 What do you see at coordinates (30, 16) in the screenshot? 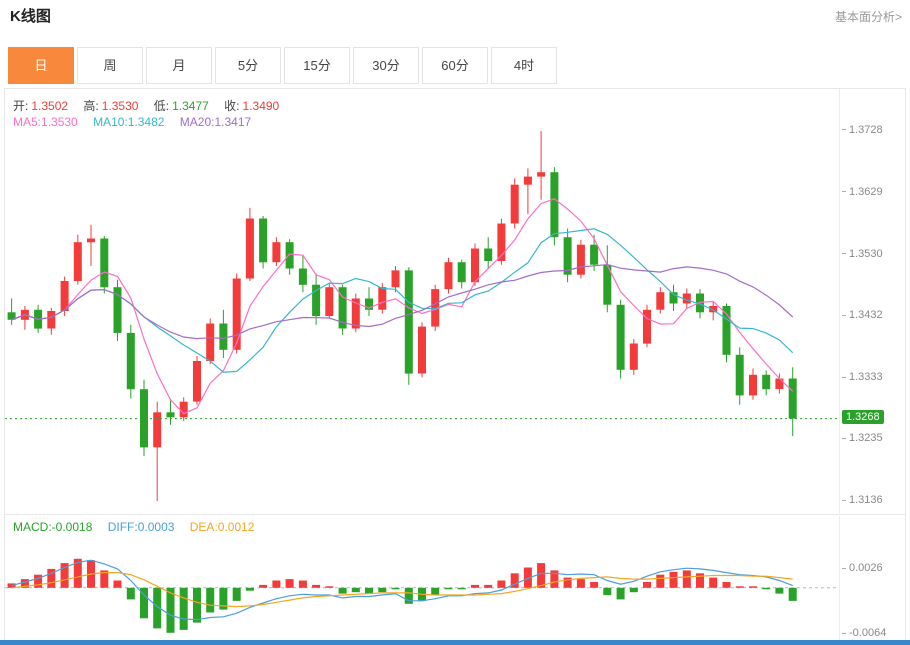
I see `page-title: K线图` at bounding box center [30, 16].